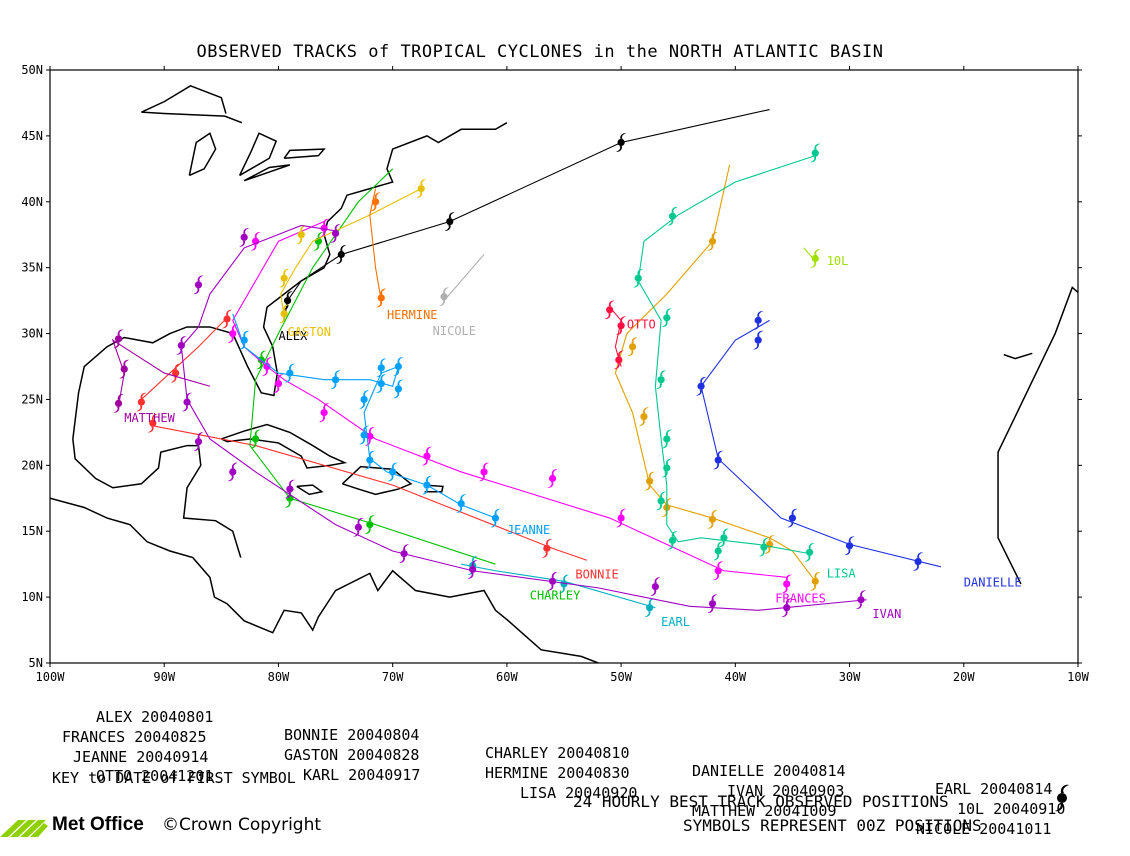 The image size is (1130, 856). What do you see at coordinates (32, 202) in the screenshot?
I see `lat-tick-label: 40N` at bounding box center [32, 202].